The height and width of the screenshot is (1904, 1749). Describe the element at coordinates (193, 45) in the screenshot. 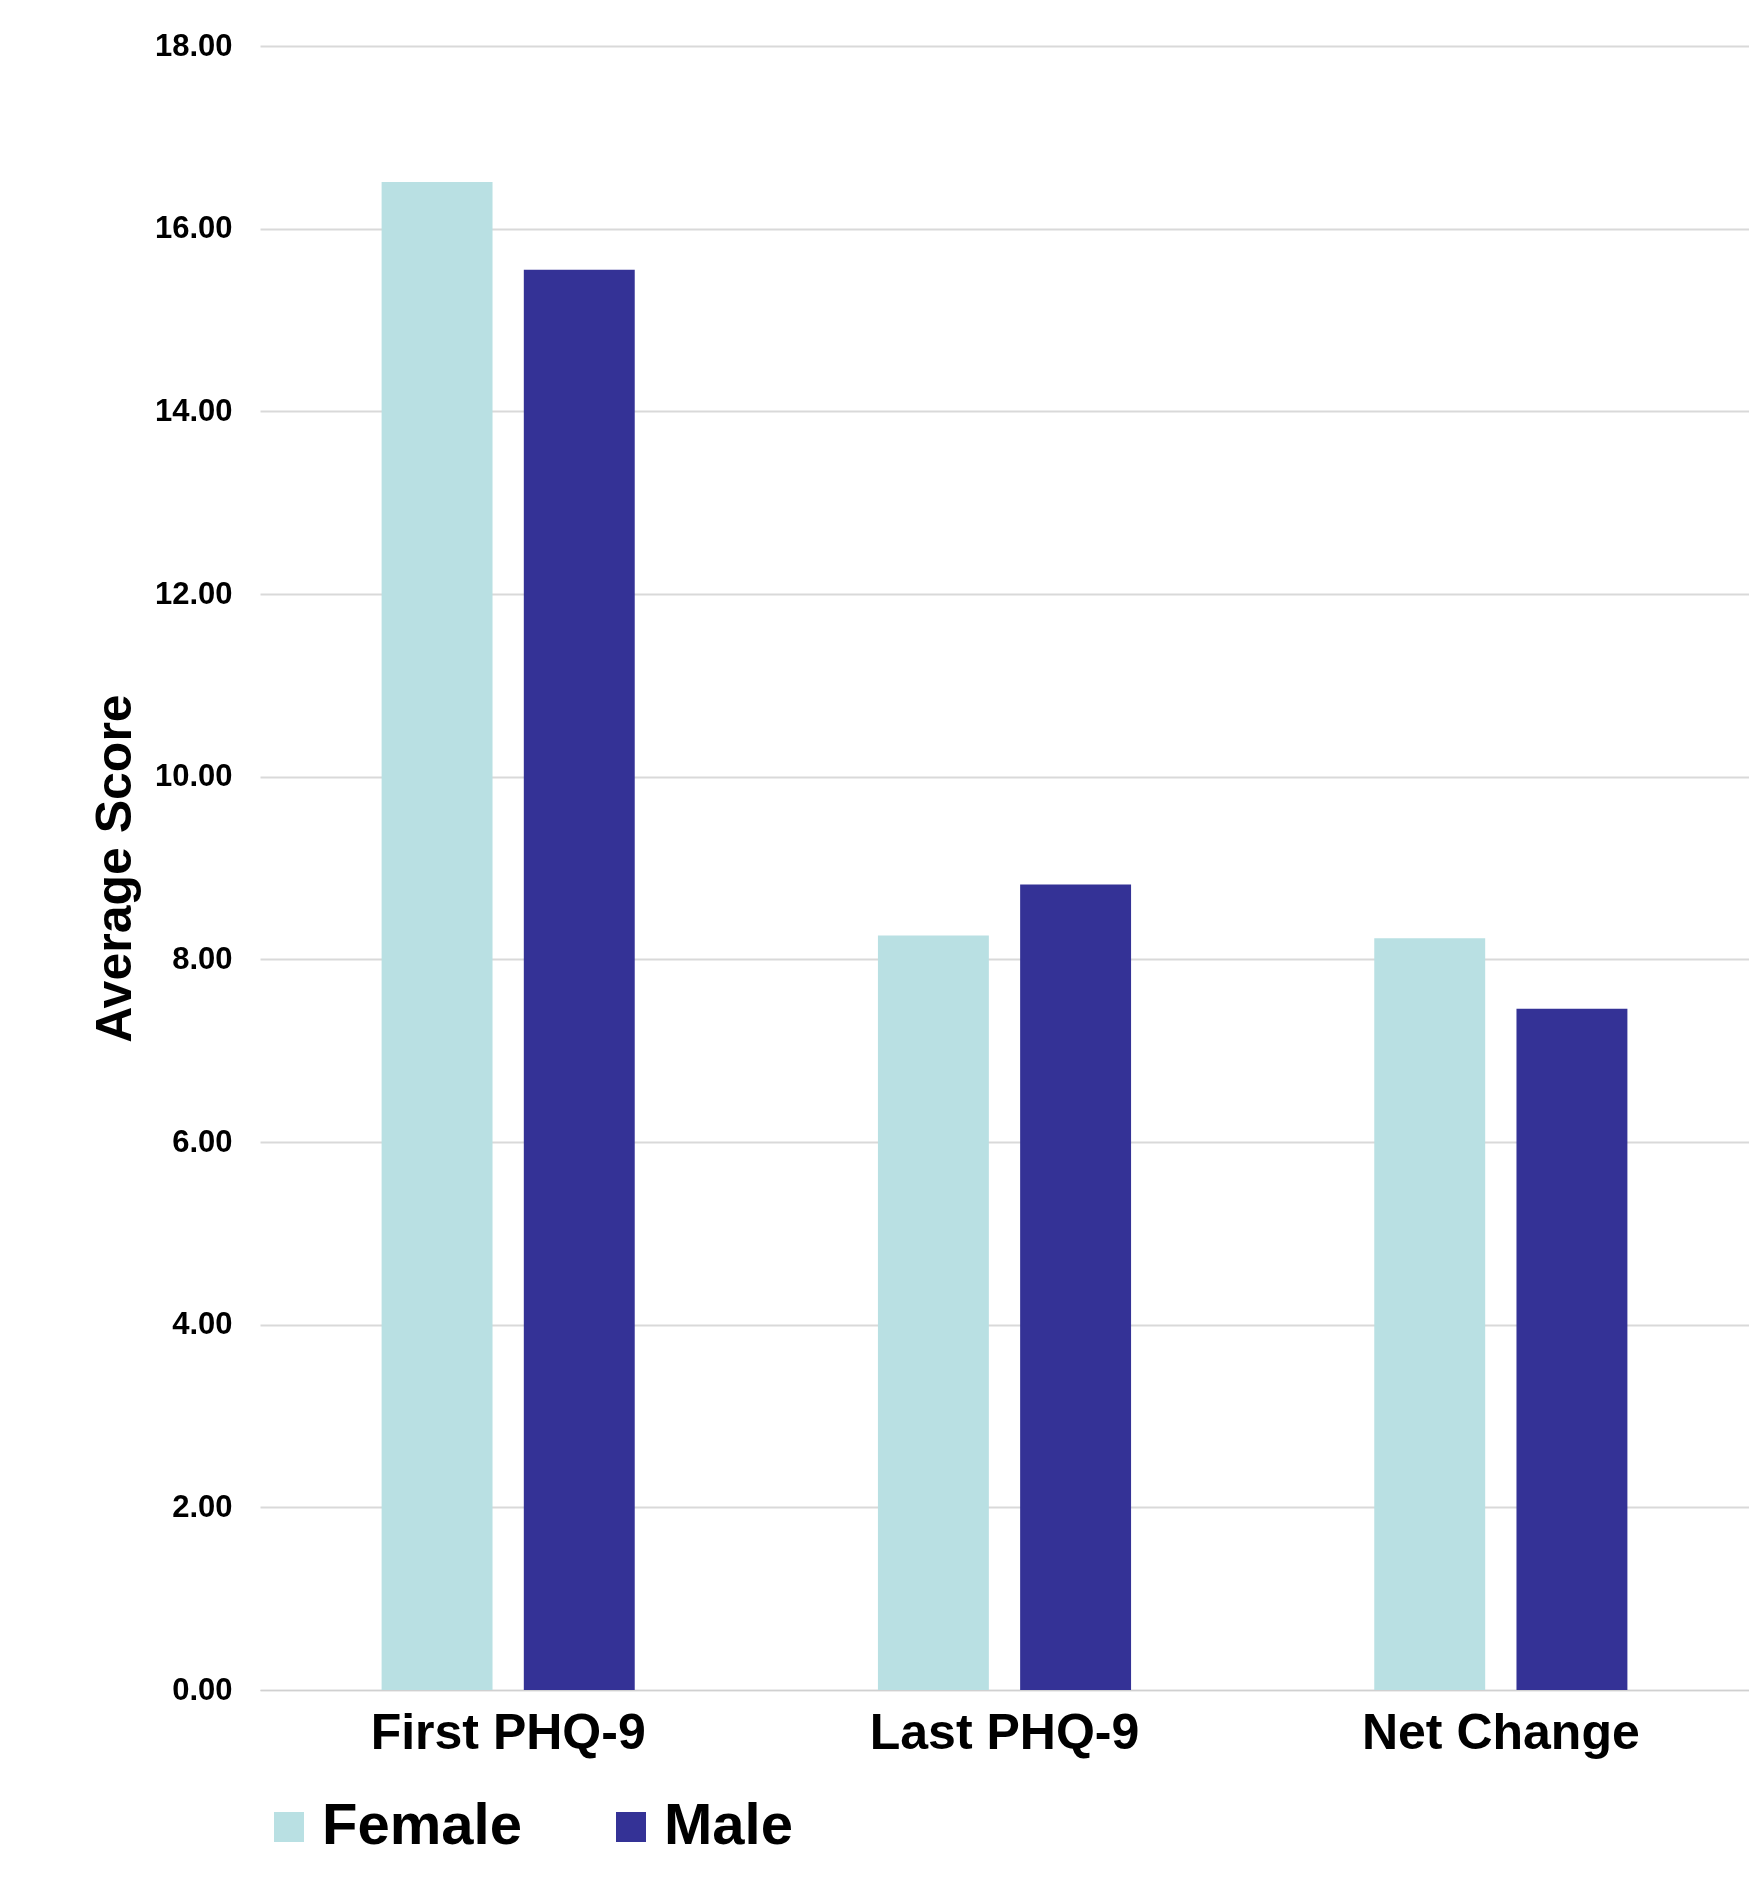

I see `y-tick-label: 18.00` at that location.